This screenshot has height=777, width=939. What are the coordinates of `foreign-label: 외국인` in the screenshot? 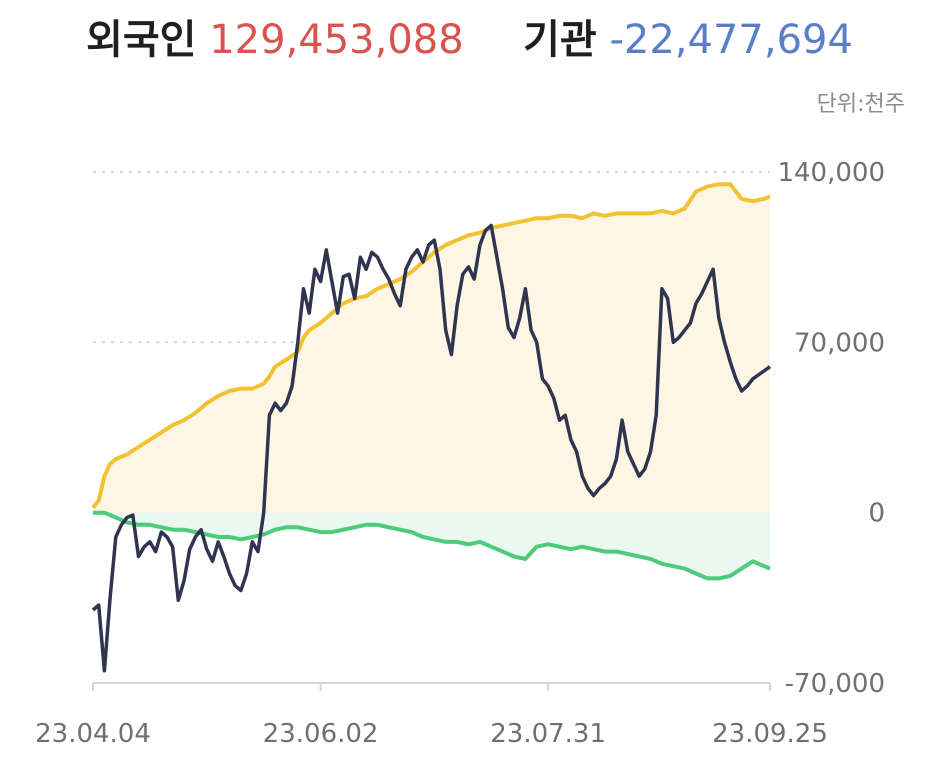 It's located at (141, 40).